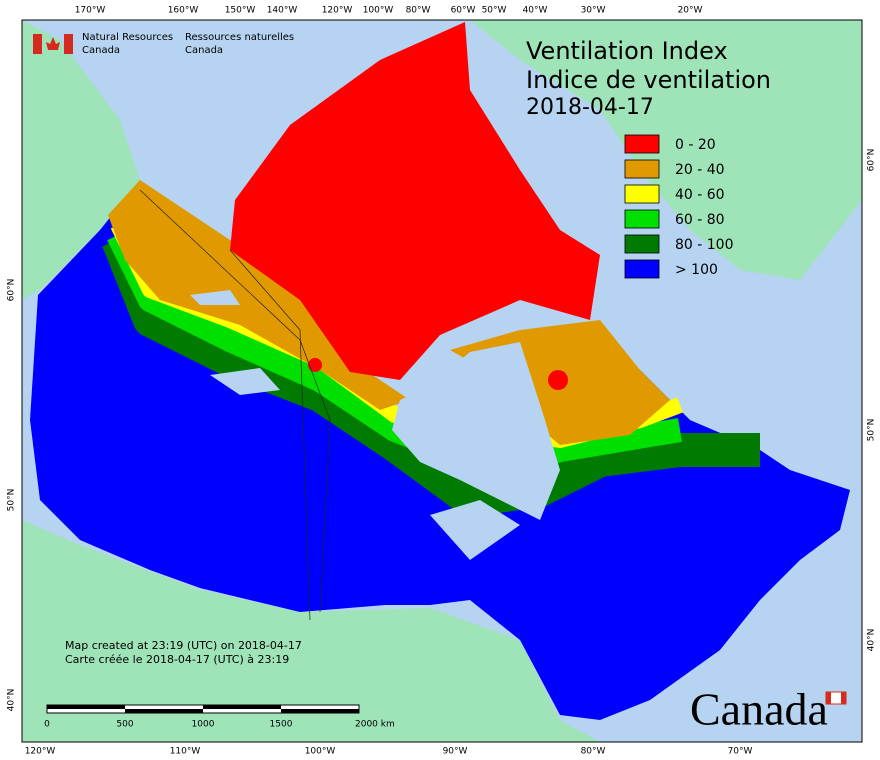 The height and width of the screenshot is (760, 880). Describe the element at coordinates (590, 107) in the screenshot. I see `title-date: 2018-04-17` at that location.